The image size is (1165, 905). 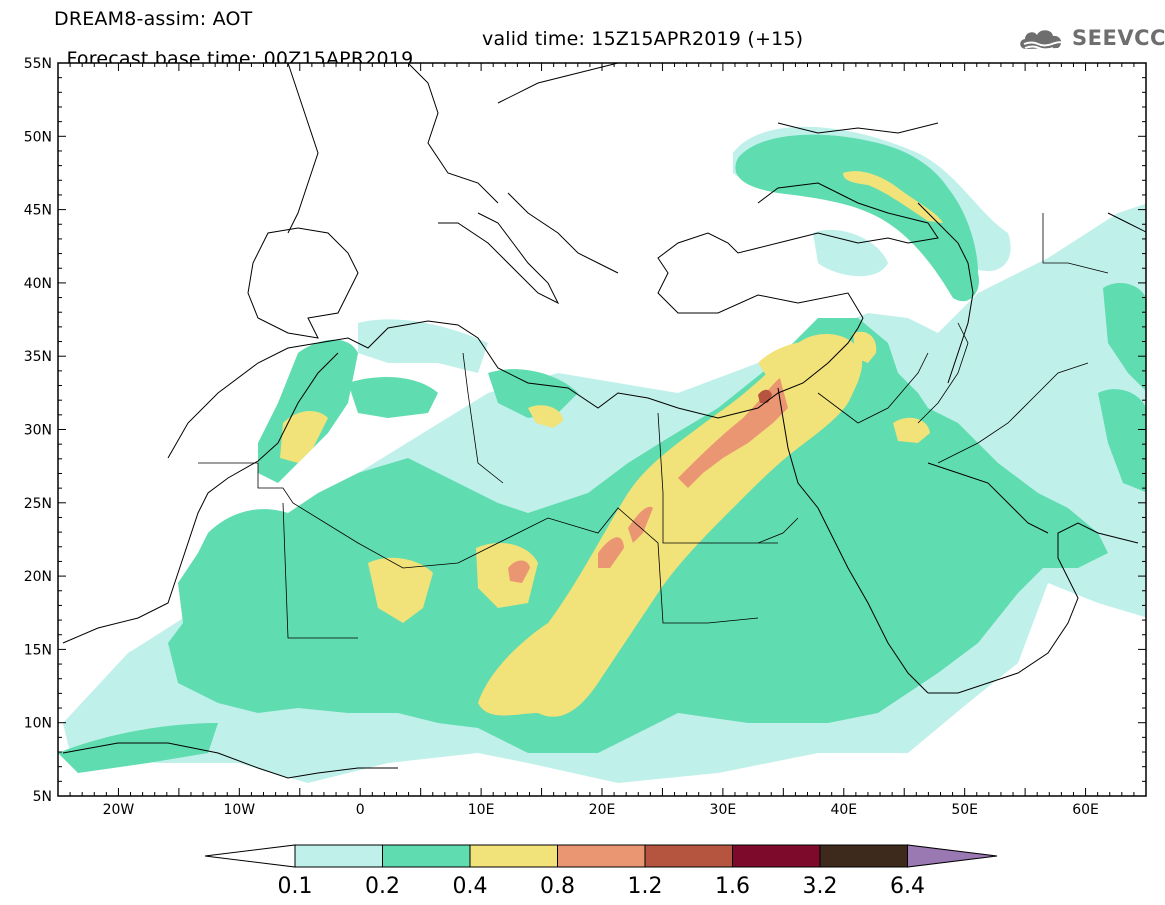 What do you see at coordinates (239, 810) in the screenshot?
I see `lon-label: 10W` at bounding box center [239, 810].